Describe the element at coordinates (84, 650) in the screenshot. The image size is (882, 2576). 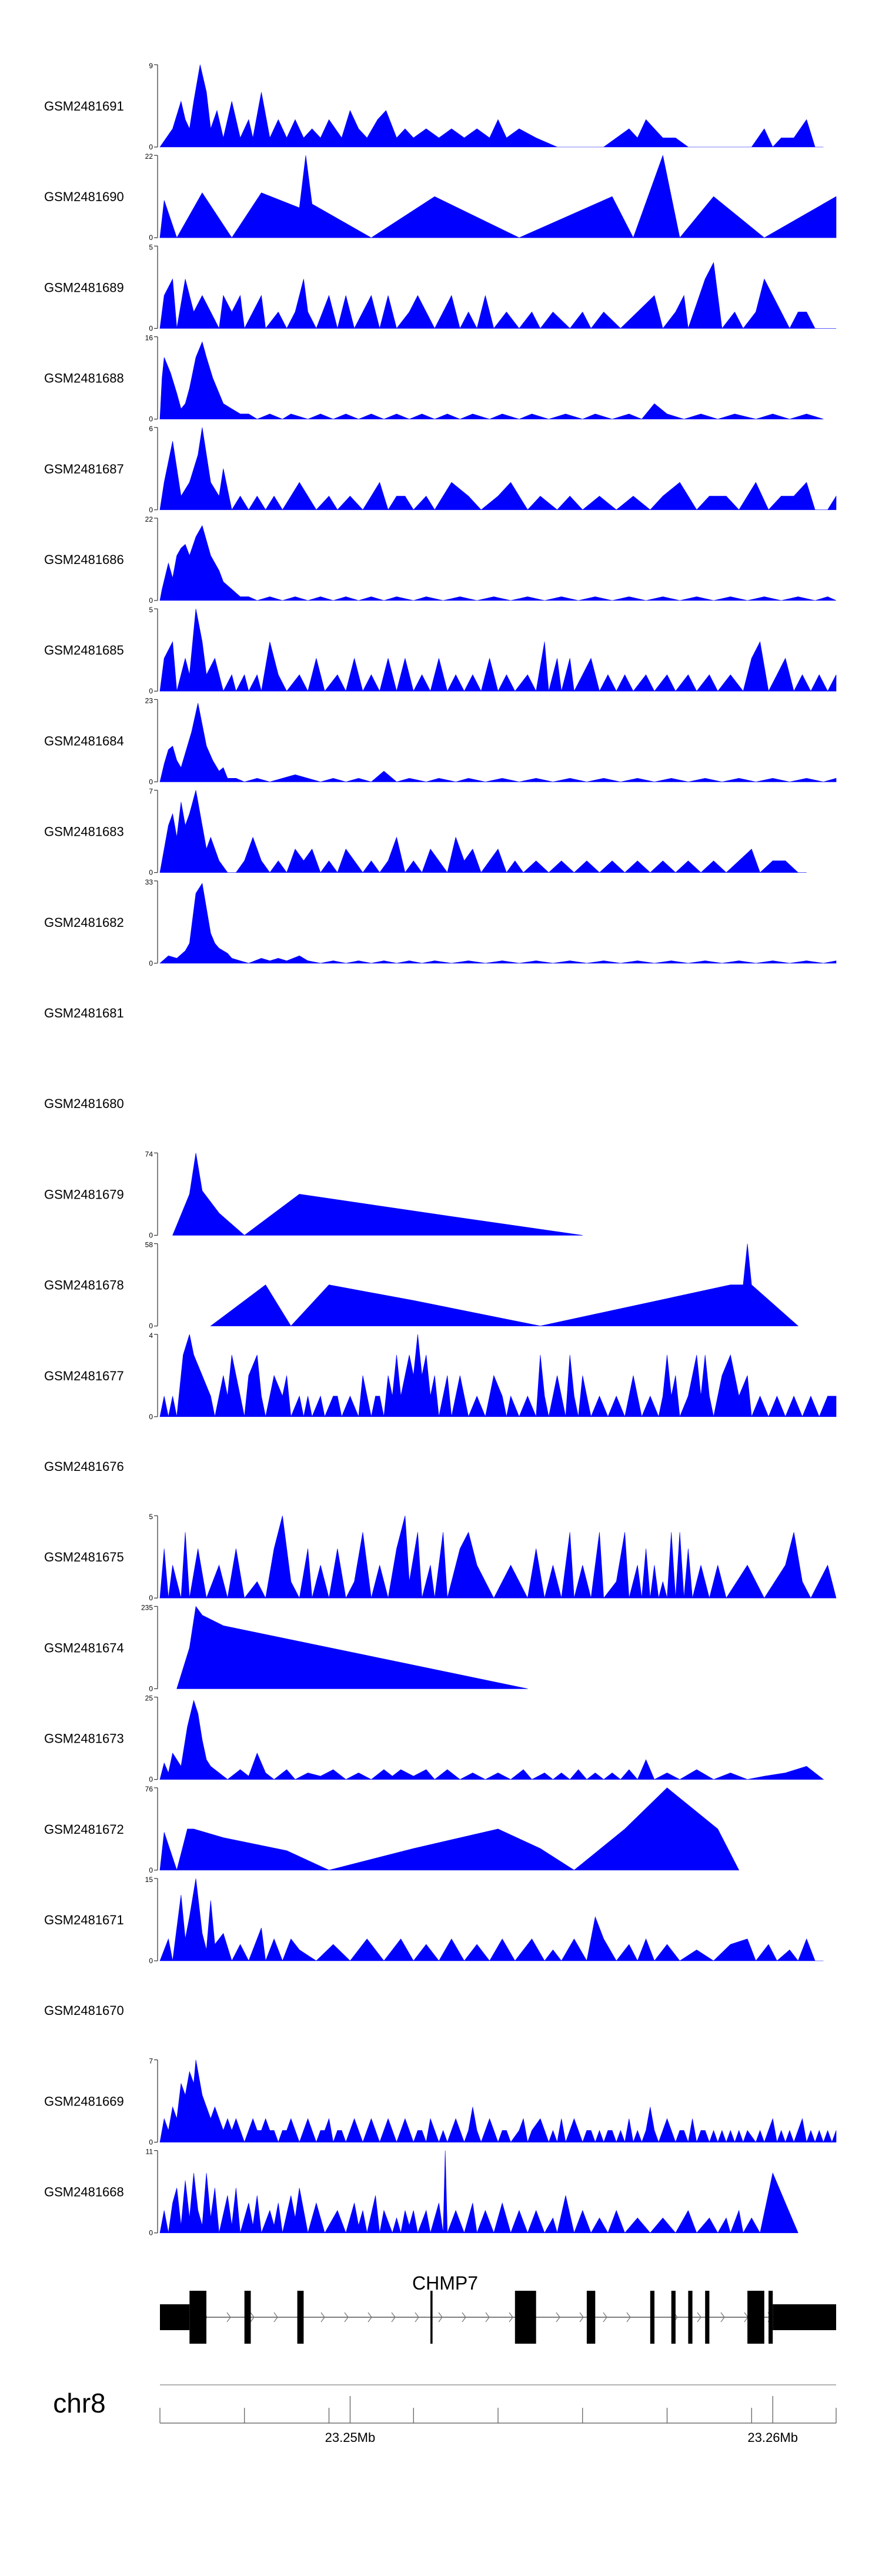
I see `track-label: GSM2481685` at that location.